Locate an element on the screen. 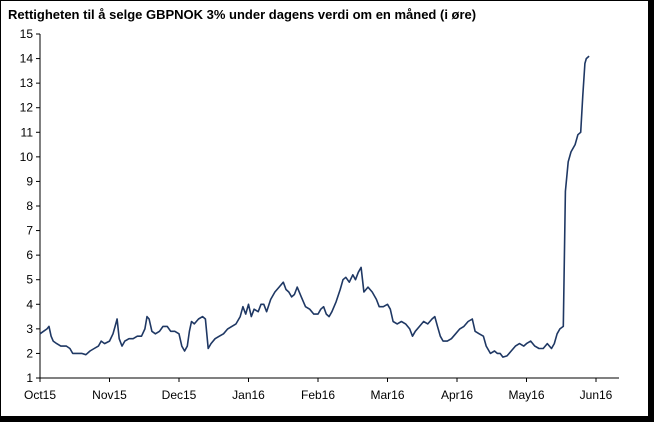 This screenshot has height=422, width=654. y-tick-label: 7 is located at coordinates (29, 231).